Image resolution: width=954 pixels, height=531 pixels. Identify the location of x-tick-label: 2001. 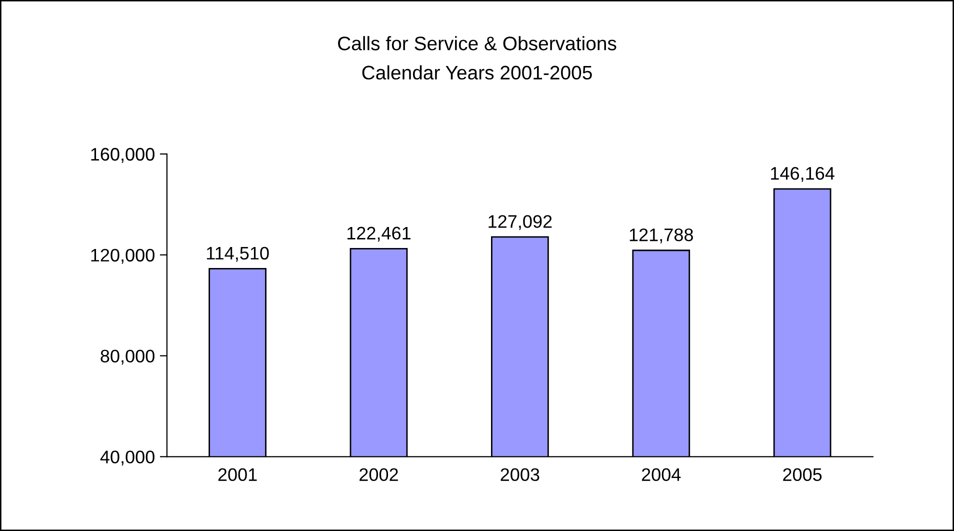
(237, 475).